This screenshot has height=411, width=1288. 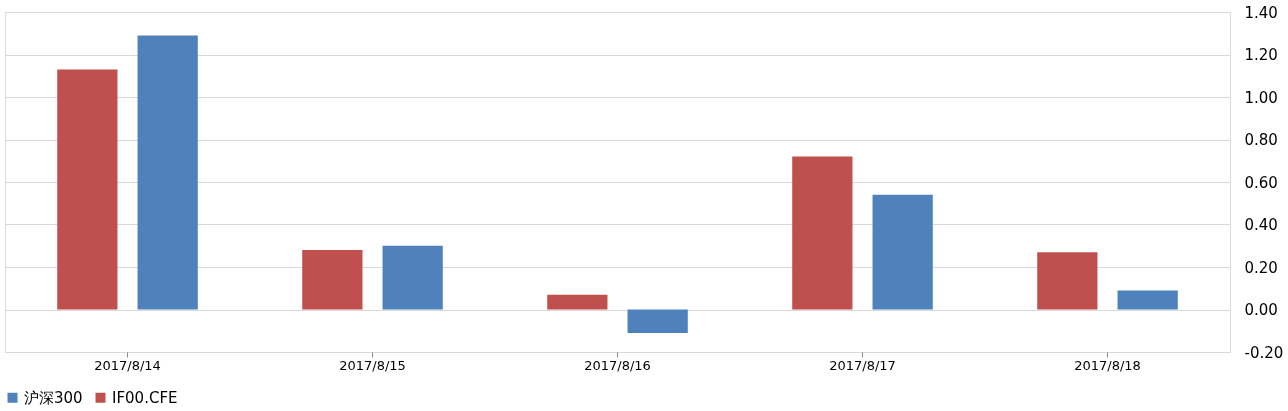 What do you see at coordinates (1261, 55) in the screenshot?
I see `y-tick-label: 1.20` at bounding box center [1261, 55].